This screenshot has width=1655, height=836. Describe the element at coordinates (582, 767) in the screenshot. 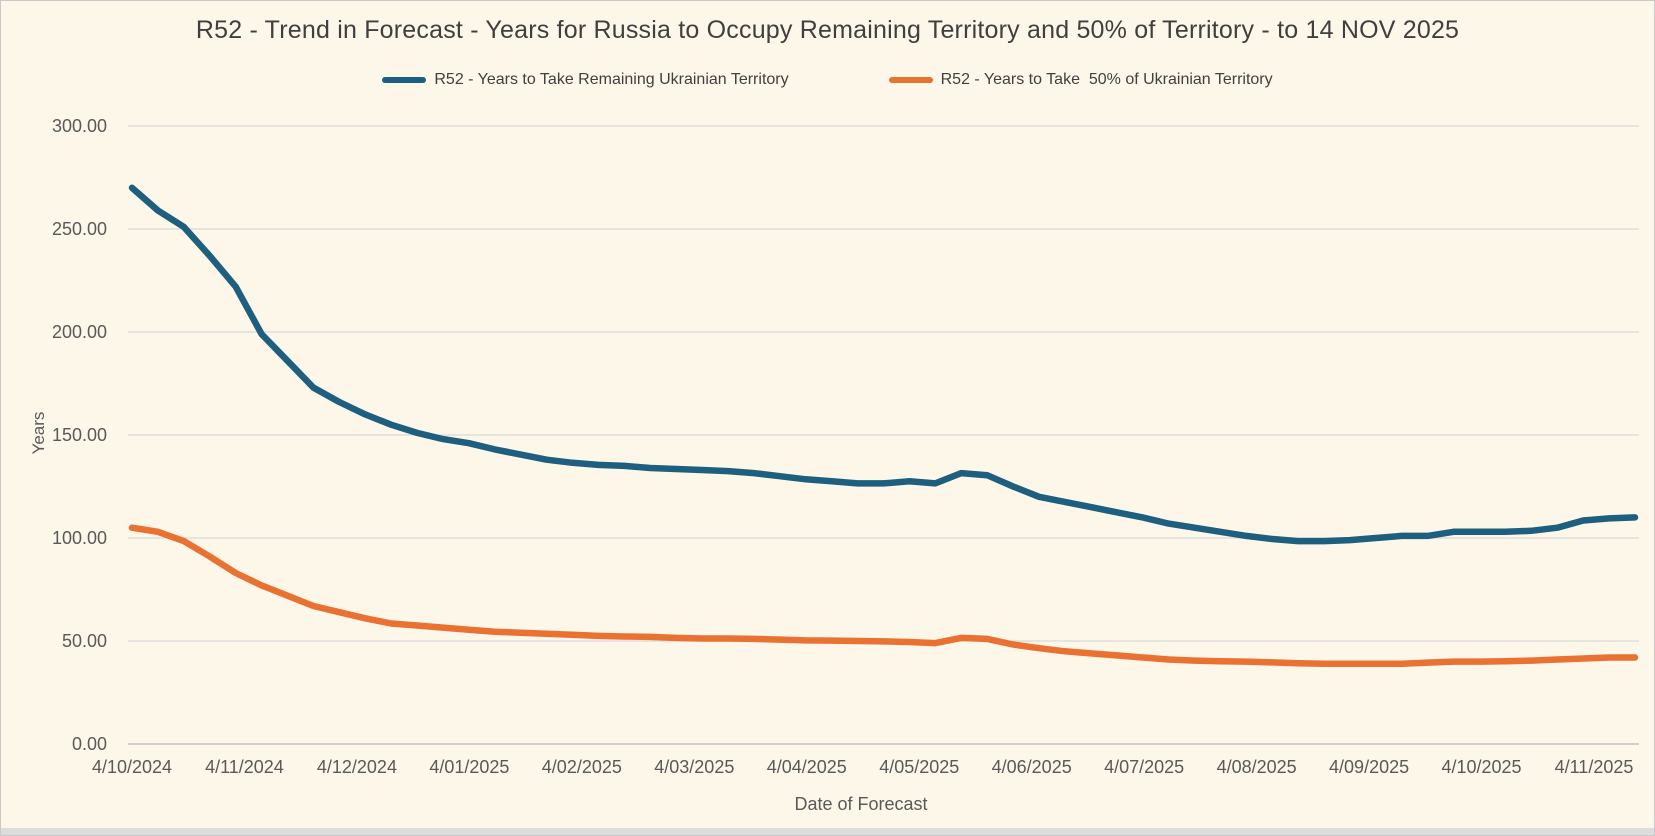

I see `x-tick-label: 4/02/2025` at that location.